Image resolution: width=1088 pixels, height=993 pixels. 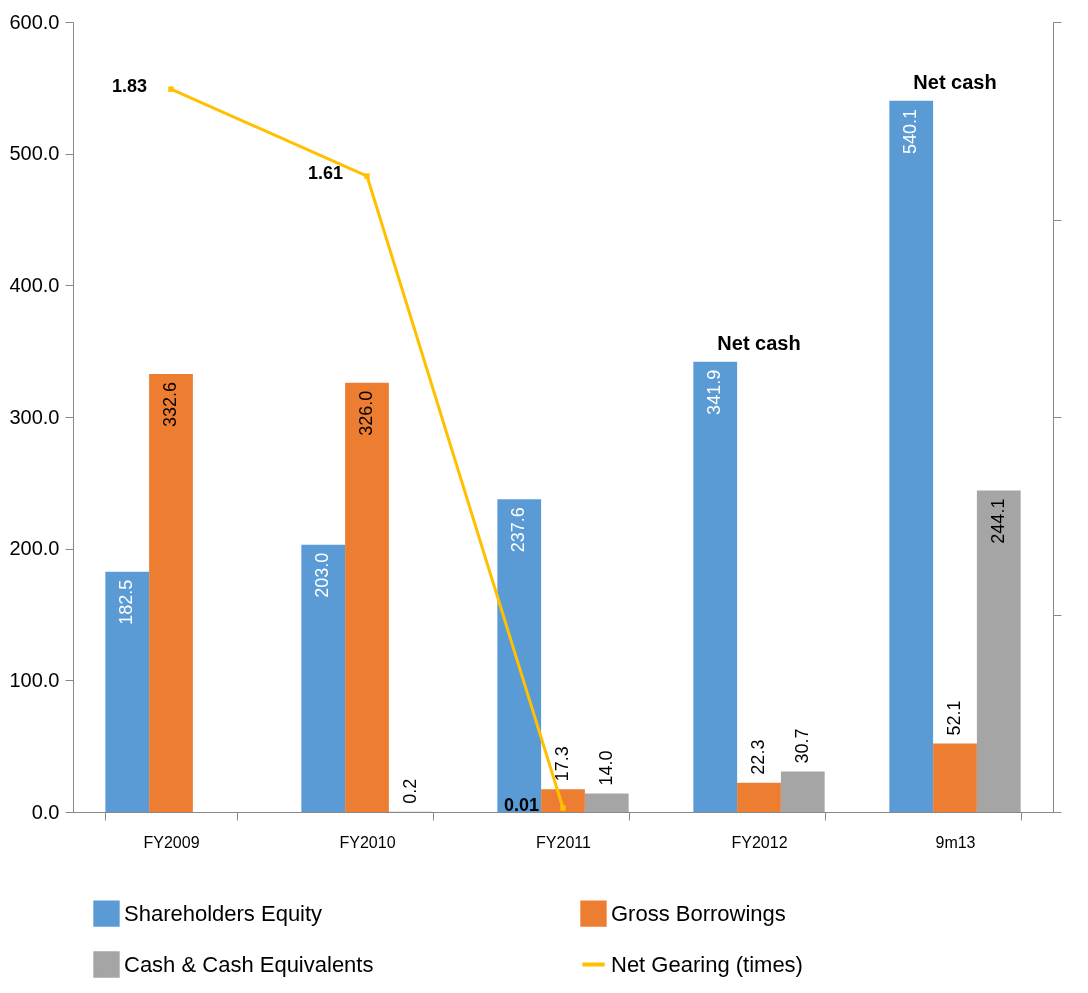 What do you see at coordinates (34, 21) in the screenshot?
I see `y-tick-label: 600.0` at bounding box center [34, 21].